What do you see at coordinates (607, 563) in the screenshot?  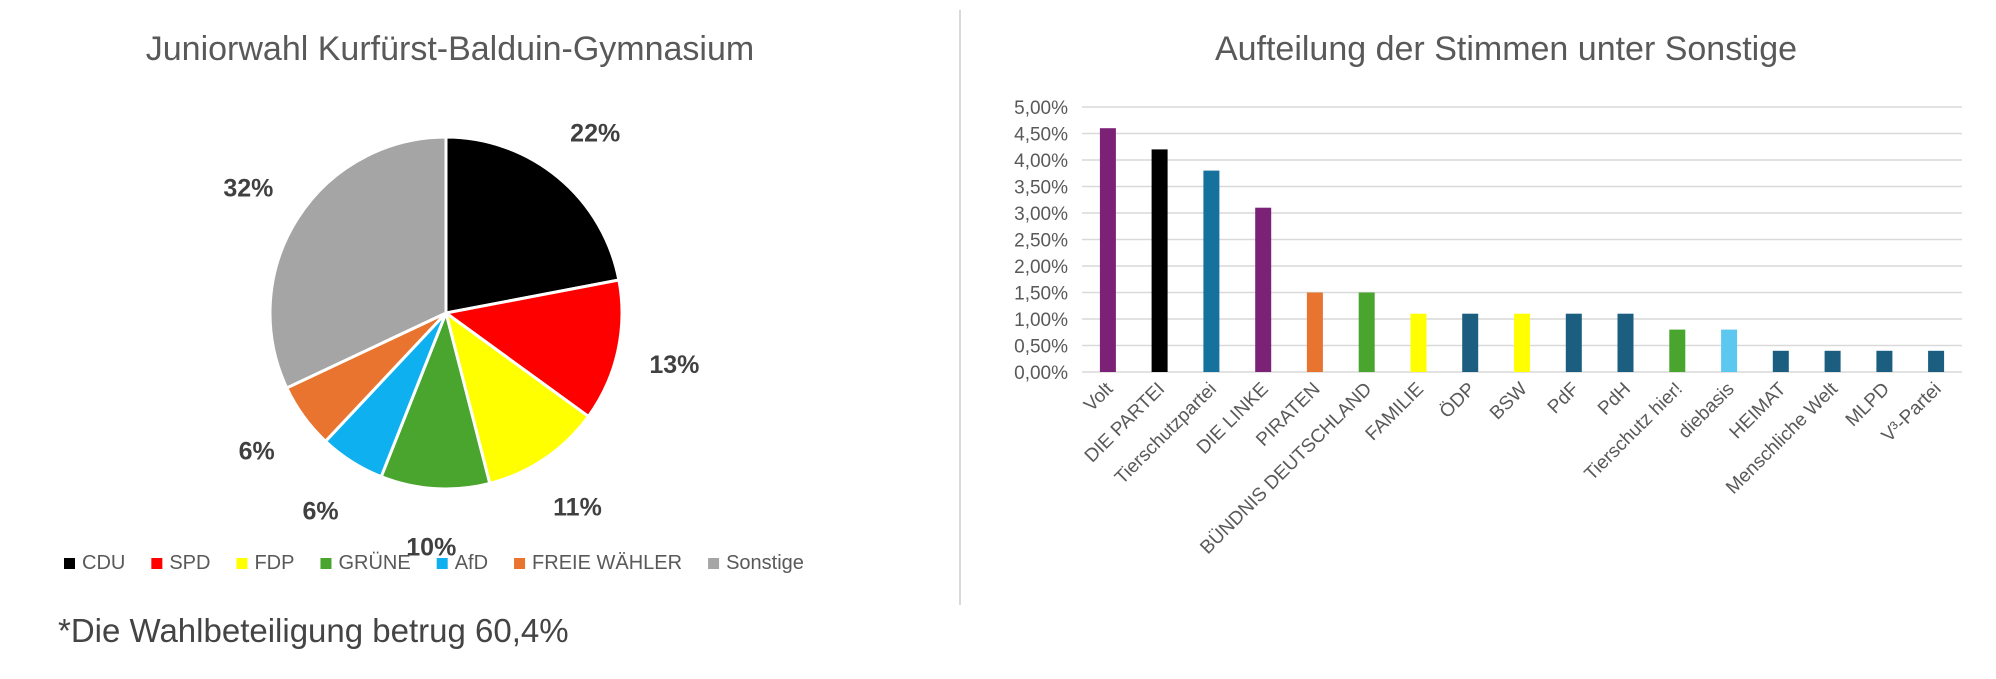 I see `legend-label-freie-wähler: FREIE WÄHLER` at bounding box center [607, 563].